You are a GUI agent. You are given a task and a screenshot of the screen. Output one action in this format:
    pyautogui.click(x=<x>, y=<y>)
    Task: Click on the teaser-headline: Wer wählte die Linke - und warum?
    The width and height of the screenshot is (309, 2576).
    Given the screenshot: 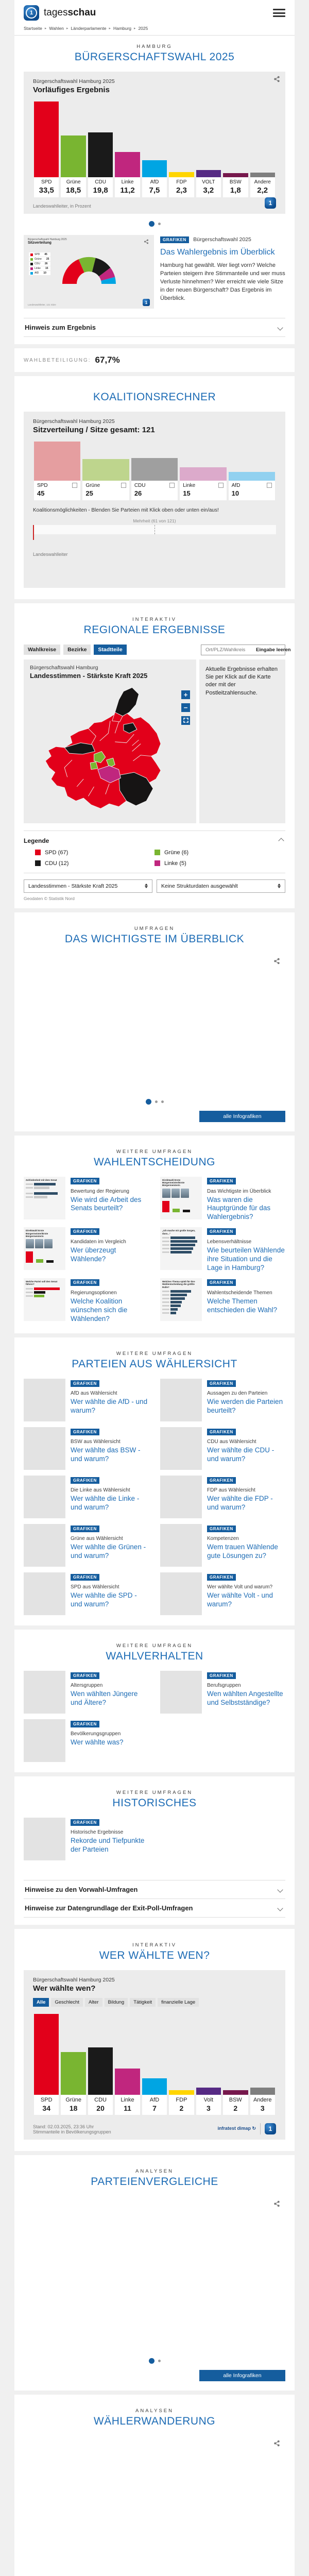 What is the action you would take?
    pyautogui.click(x=105, y=1503)
    